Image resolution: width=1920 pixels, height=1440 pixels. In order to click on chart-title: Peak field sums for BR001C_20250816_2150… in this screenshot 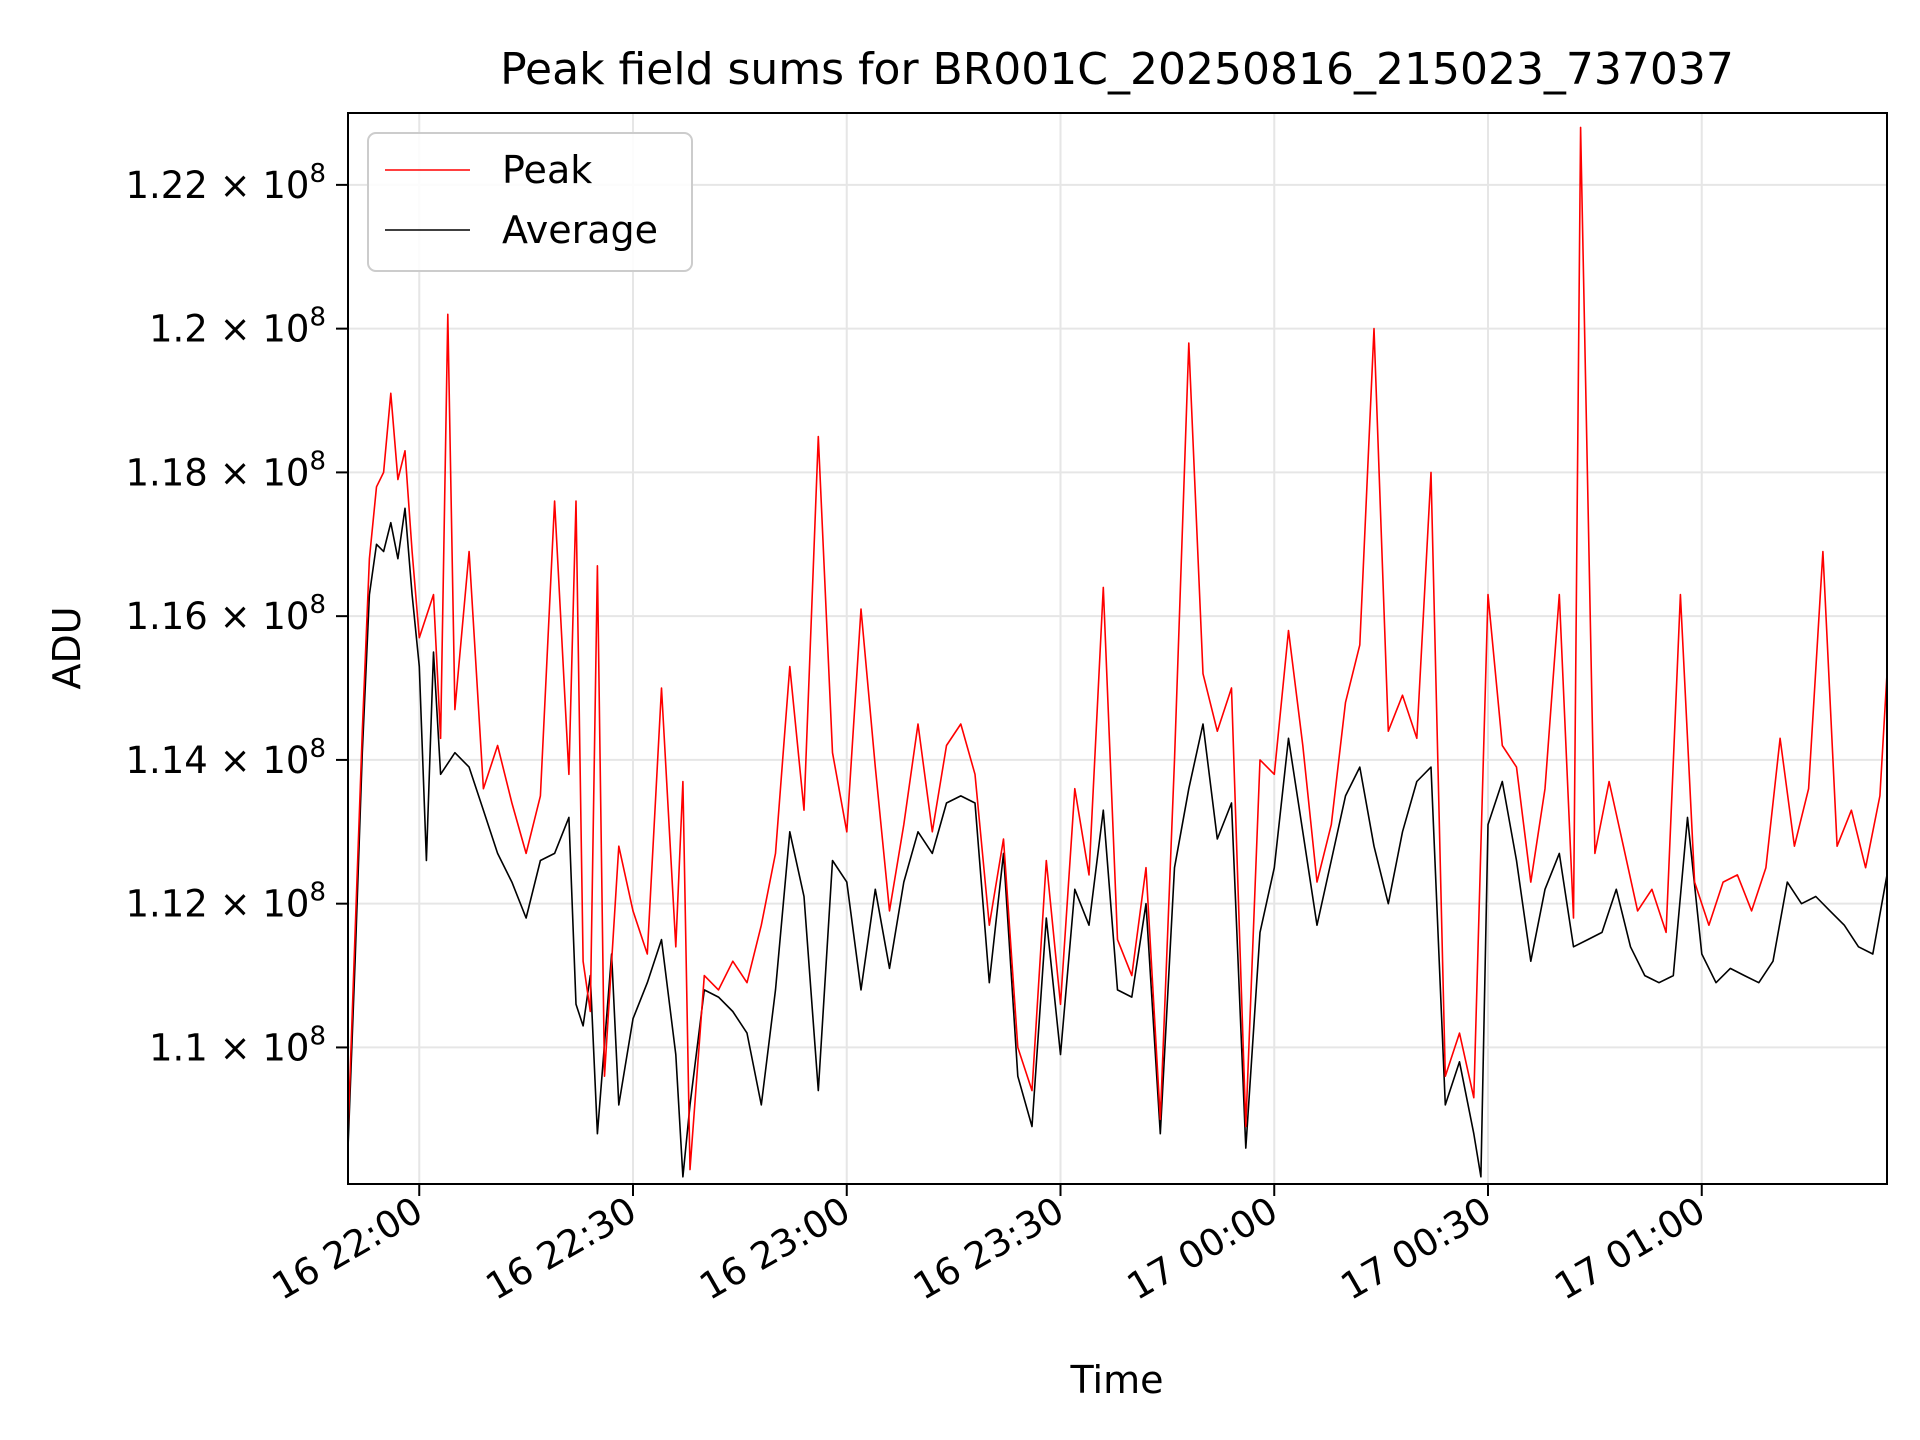, I will do `click(1117, 69)`.